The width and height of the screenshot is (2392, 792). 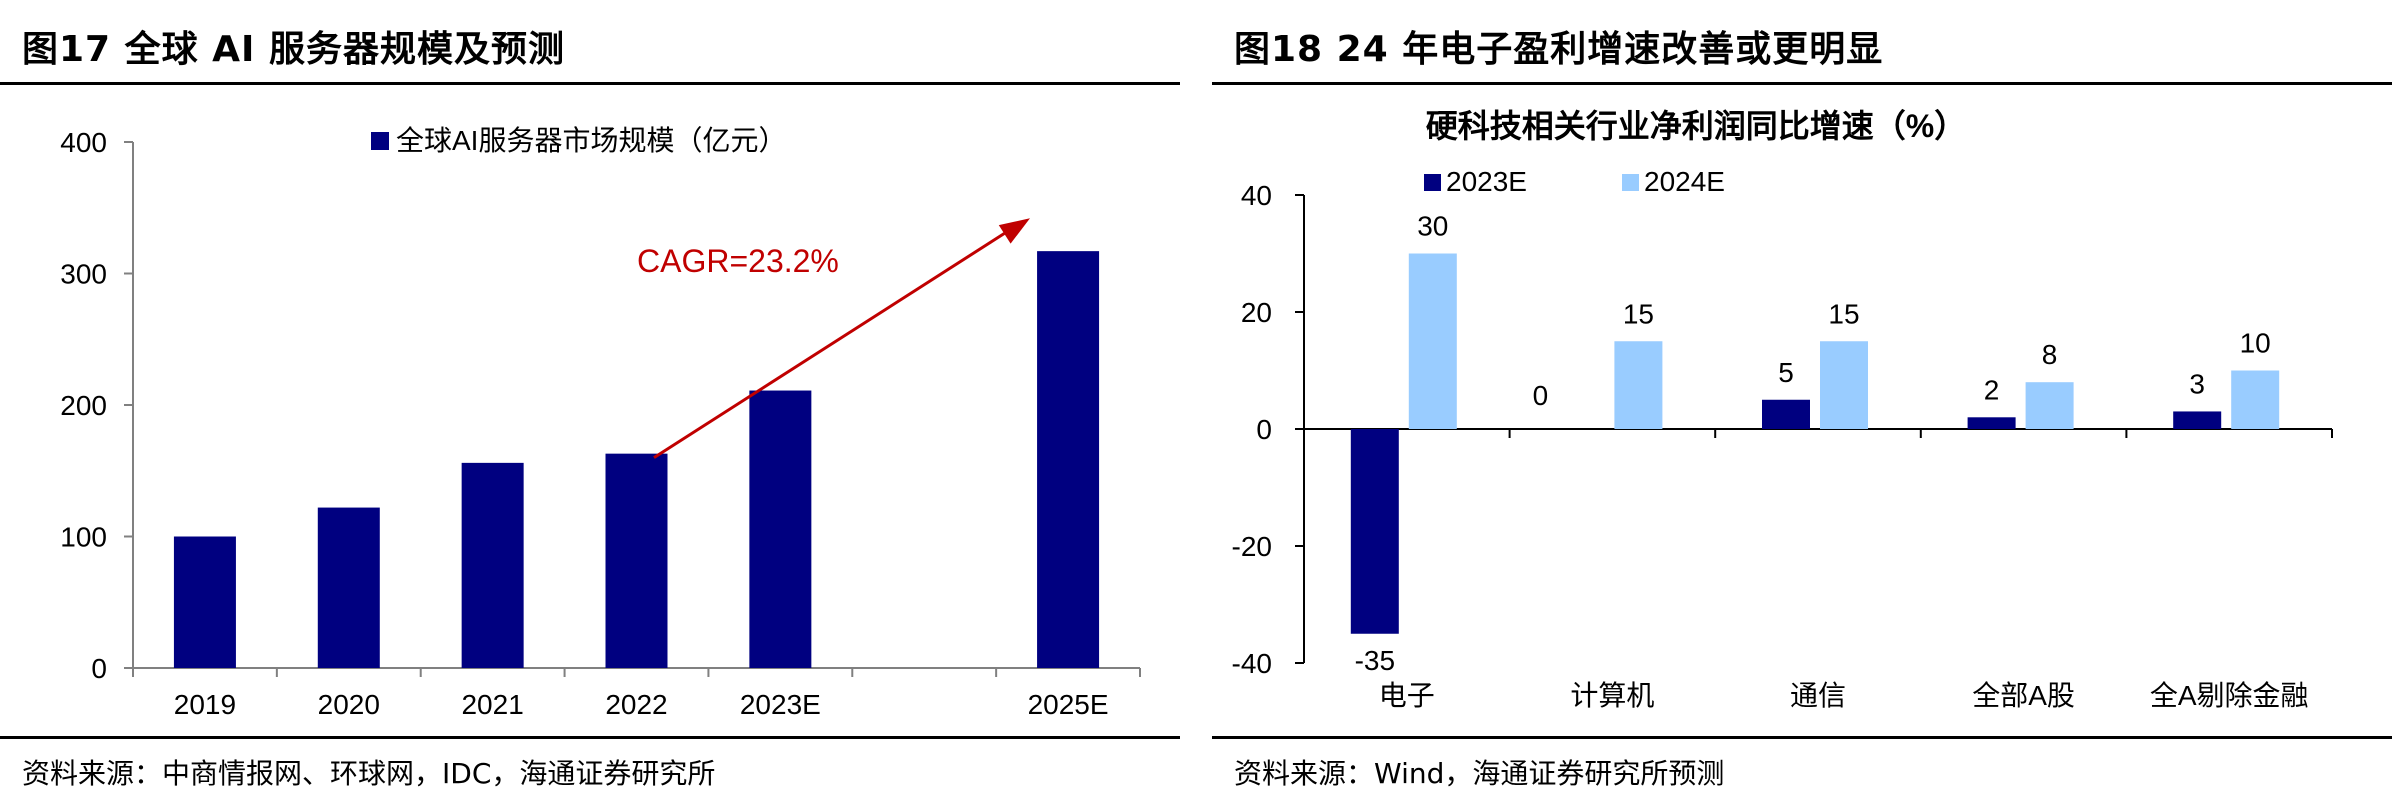 What do you see at coordinates (1818, 695) in the screenshot?
I see `x-tick-label: 通信` at bounding box center [1818, 695].